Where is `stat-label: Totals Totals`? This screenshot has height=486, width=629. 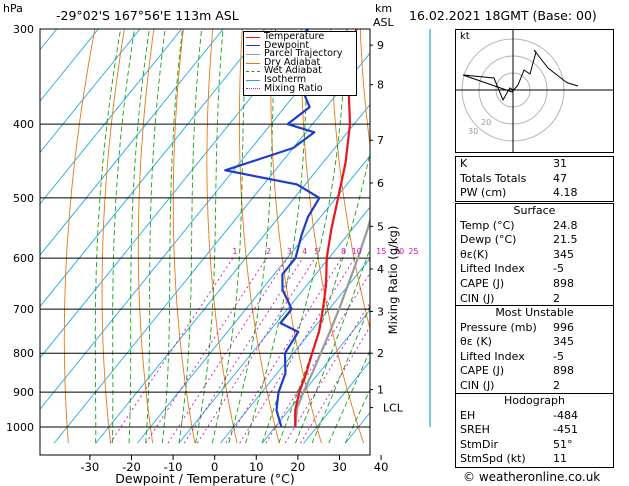
stat-label: Totals Totals is located at coordinates (493, 178).